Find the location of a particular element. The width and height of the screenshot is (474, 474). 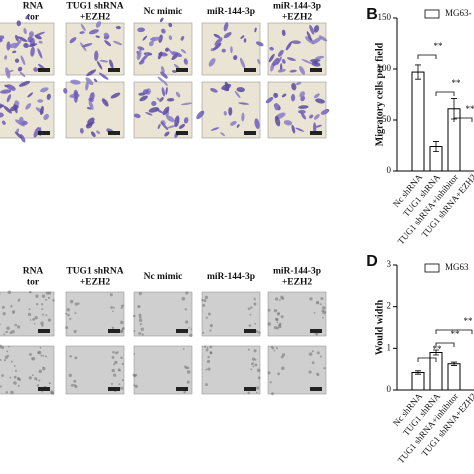

bar is located at coordinates (454, 377).